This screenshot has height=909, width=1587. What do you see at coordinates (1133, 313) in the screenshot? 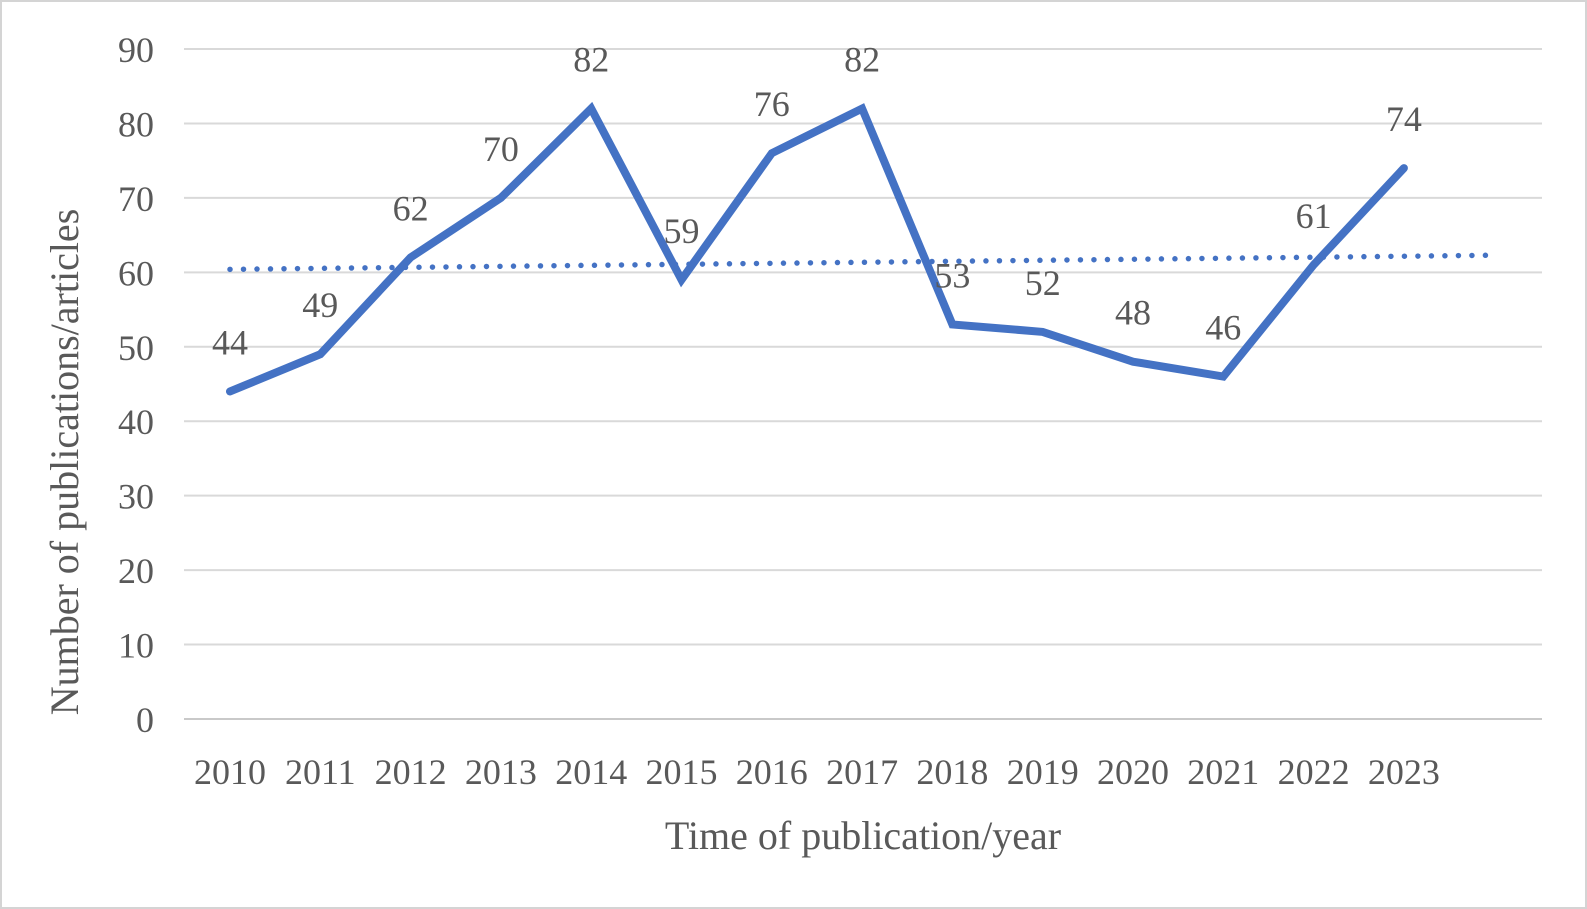
I see `data-label: 48` at bounding box center [1133, 313].